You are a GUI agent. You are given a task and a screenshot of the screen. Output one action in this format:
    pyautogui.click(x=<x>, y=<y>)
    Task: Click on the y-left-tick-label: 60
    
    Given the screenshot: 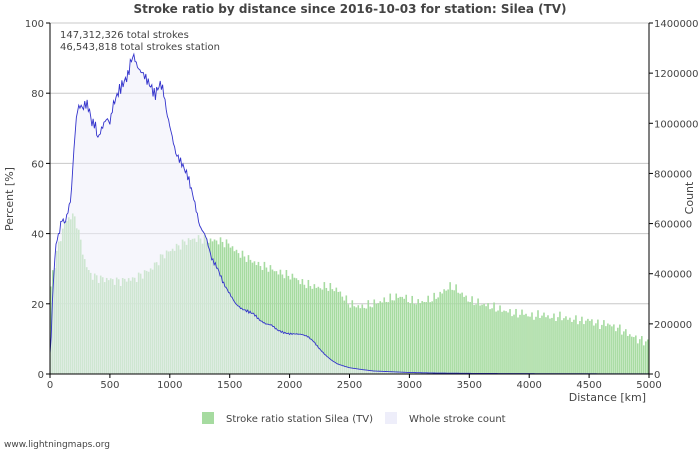 What is the action you would take?
    pyautogui.click(x=37, y=164)
    